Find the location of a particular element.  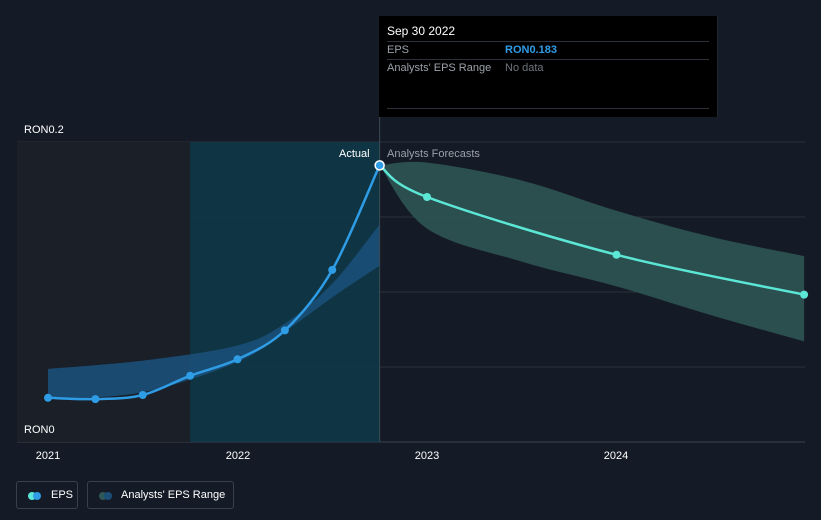

legend-range-icon-secondary is located at coordinates (108, 496).